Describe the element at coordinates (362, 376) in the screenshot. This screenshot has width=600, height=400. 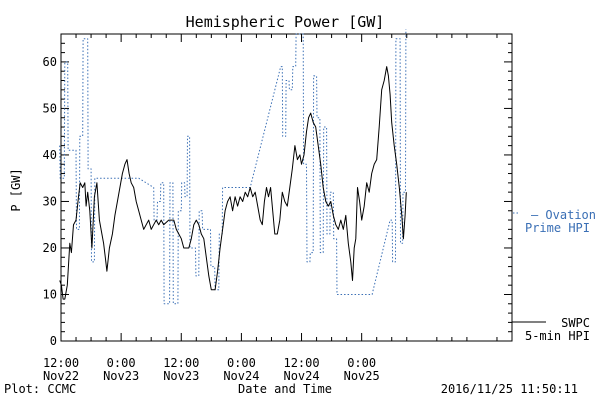
I see `x-tick-label-date: Nov25` at that location.